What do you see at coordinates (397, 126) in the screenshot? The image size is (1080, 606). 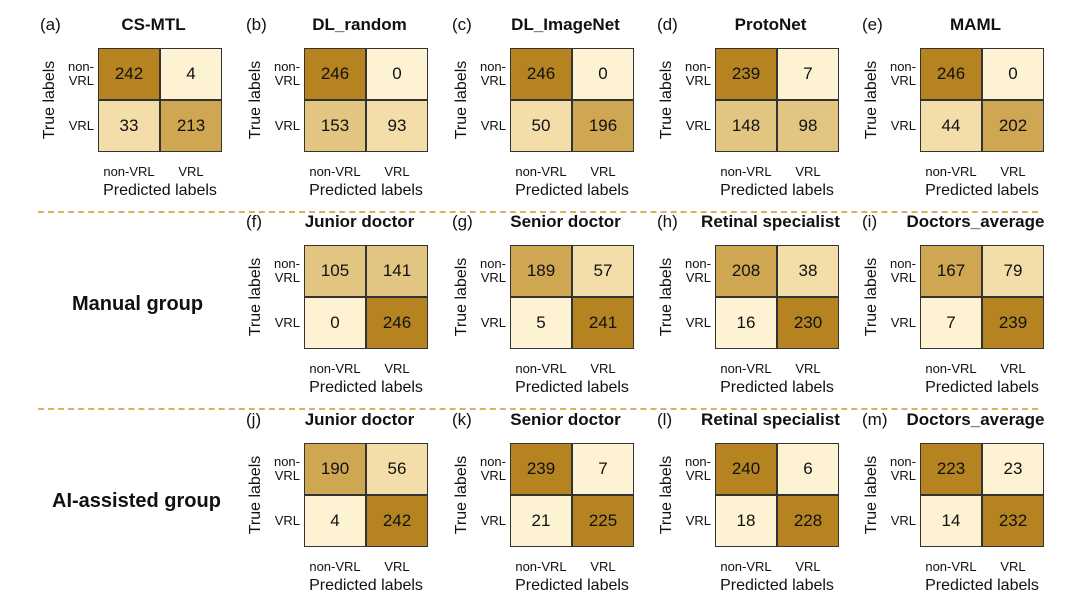 I see `matrix-cell: 93` at bounding box center [397, 126].